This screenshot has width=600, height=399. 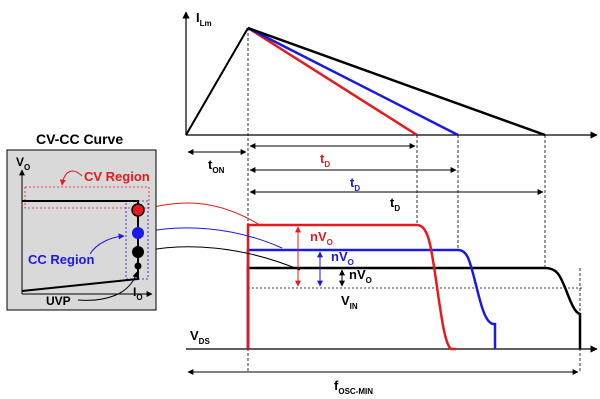 I want to click on nvo-arrows, so click(x=320, y=256).